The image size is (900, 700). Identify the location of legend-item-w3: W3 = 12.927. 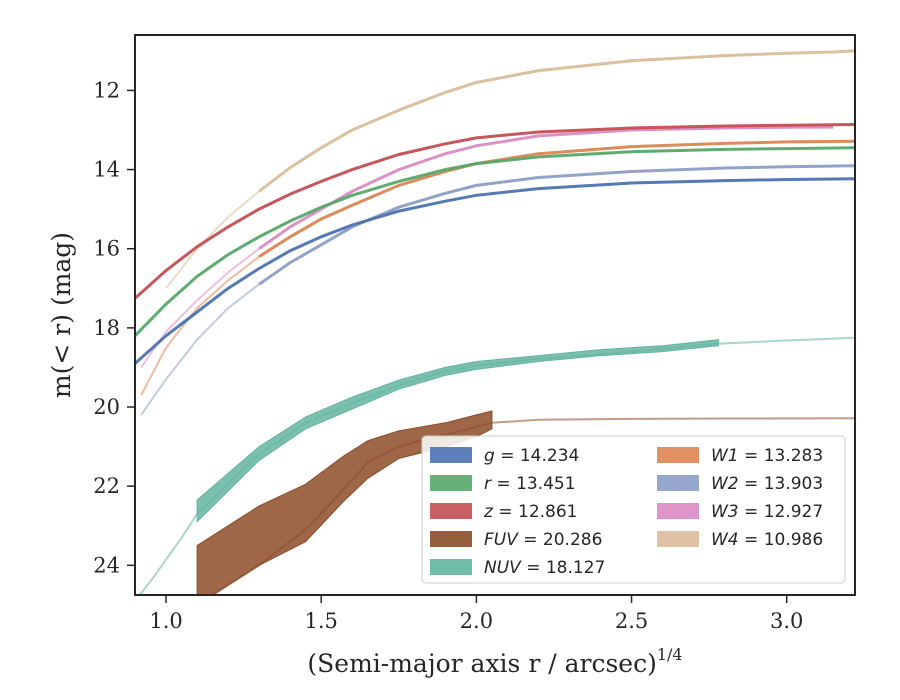
(740, 512).